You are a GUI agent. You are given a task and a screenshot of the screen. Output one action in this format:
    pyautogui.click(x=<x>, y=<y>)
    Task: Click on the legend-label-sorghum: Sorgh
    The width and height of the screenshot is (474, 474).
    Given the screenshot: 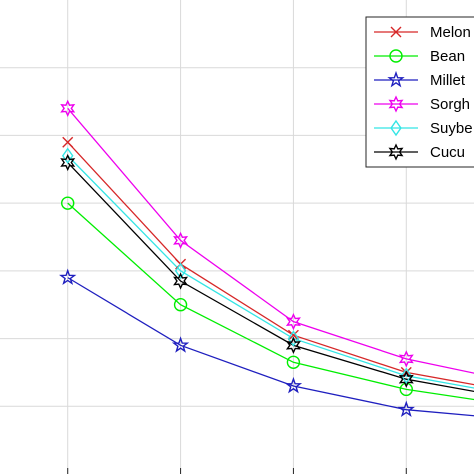 What is the action you would take?
    pyautogui.click(x=450, y=104)
    